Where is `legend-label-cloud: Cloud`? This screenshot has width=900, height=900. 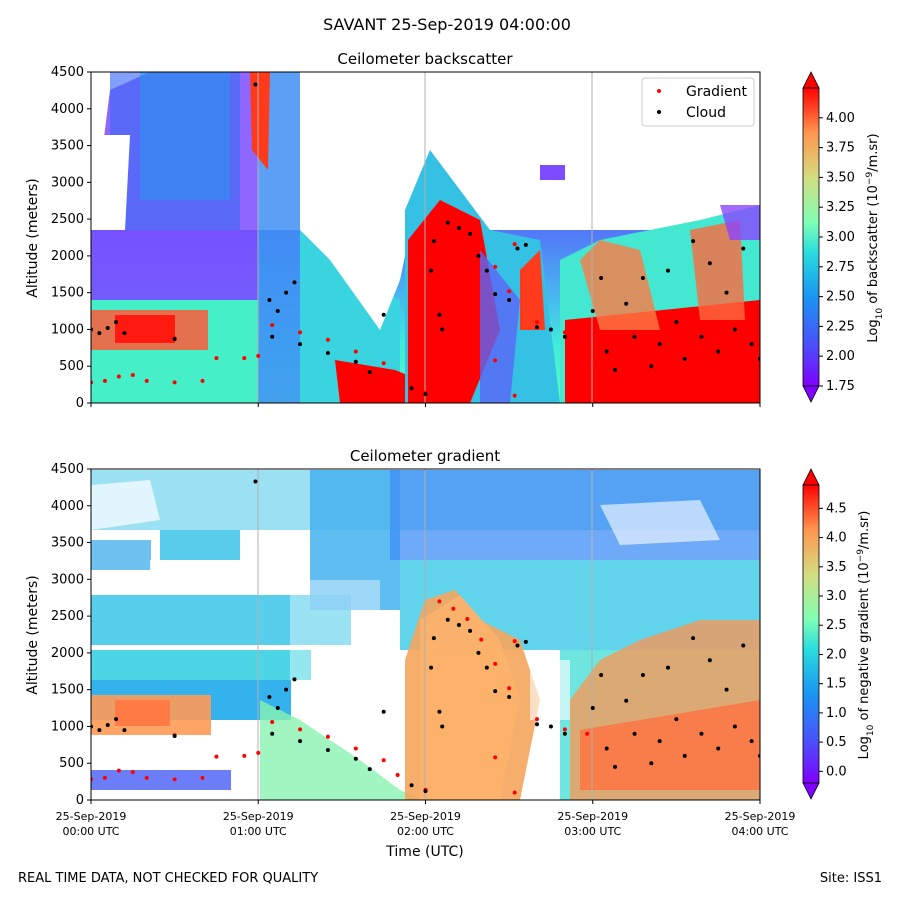 legend-label-cloud: Cloud is located at coordinates (706, 113).